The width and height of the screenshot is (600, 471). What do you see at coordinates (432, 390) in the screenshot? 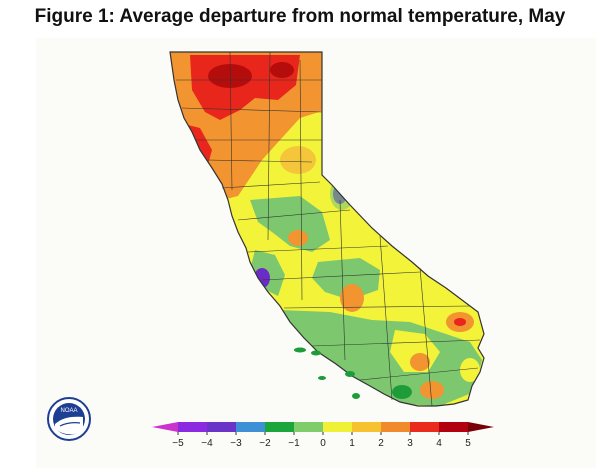
I see `field-orange-se` at bounding box center [432, 390].